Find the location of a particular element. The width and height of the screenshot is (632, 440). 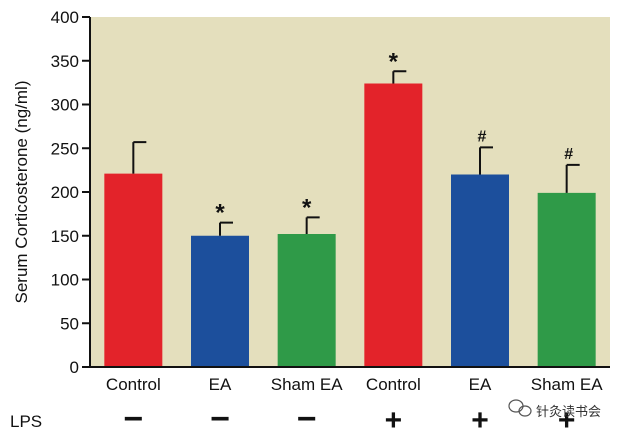

y-tick-label: 50 is located at coordinates (69, 323).